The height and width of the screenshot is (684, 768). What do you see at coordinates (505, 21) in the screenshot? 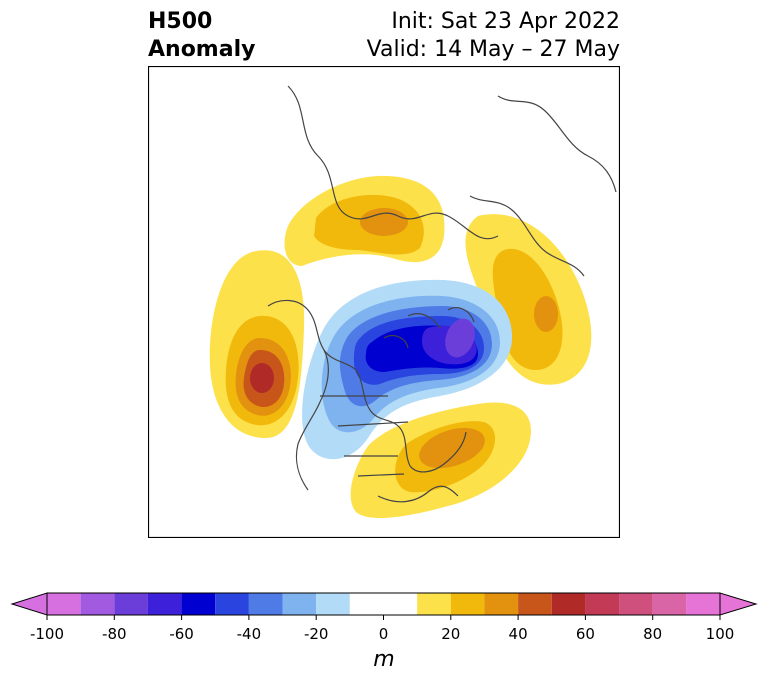
I see `init-time: Init: Sat 23 Apr 2022` at bounding box center [505, 21].